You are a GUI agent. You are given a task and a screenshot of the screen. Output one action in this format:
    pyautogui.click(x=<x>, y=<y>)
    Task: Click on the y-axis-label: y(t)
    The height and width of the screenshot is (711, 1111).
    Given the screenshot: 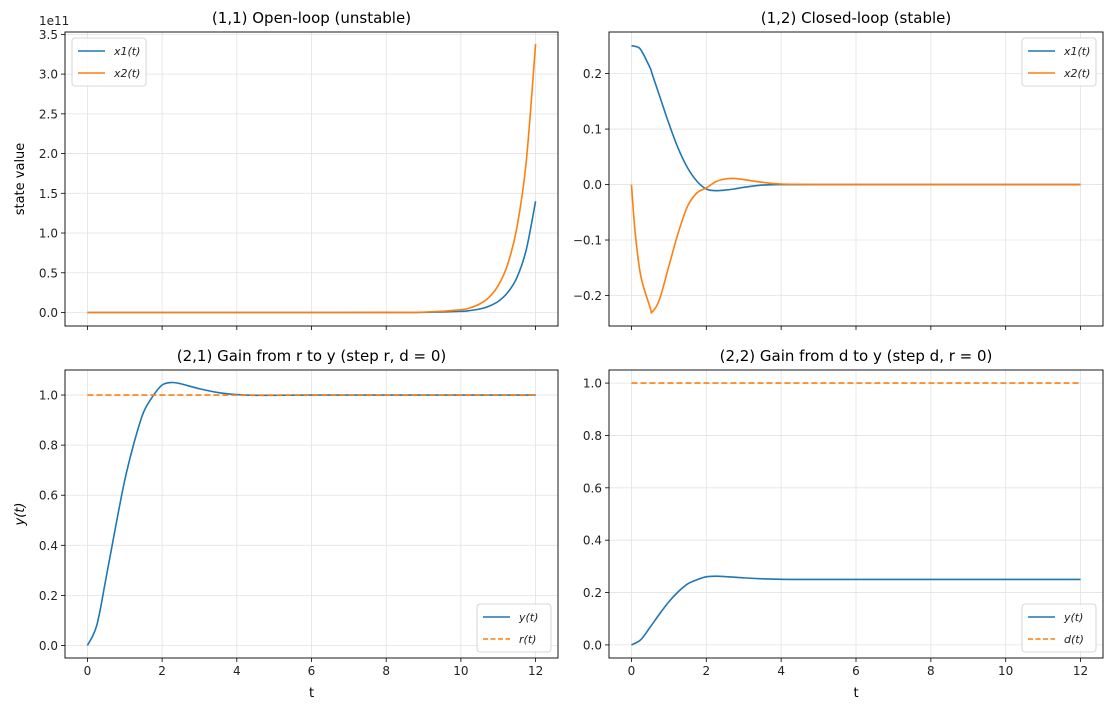 What is the action you would take?
    pyautogui.click(x=20, y=515)
    